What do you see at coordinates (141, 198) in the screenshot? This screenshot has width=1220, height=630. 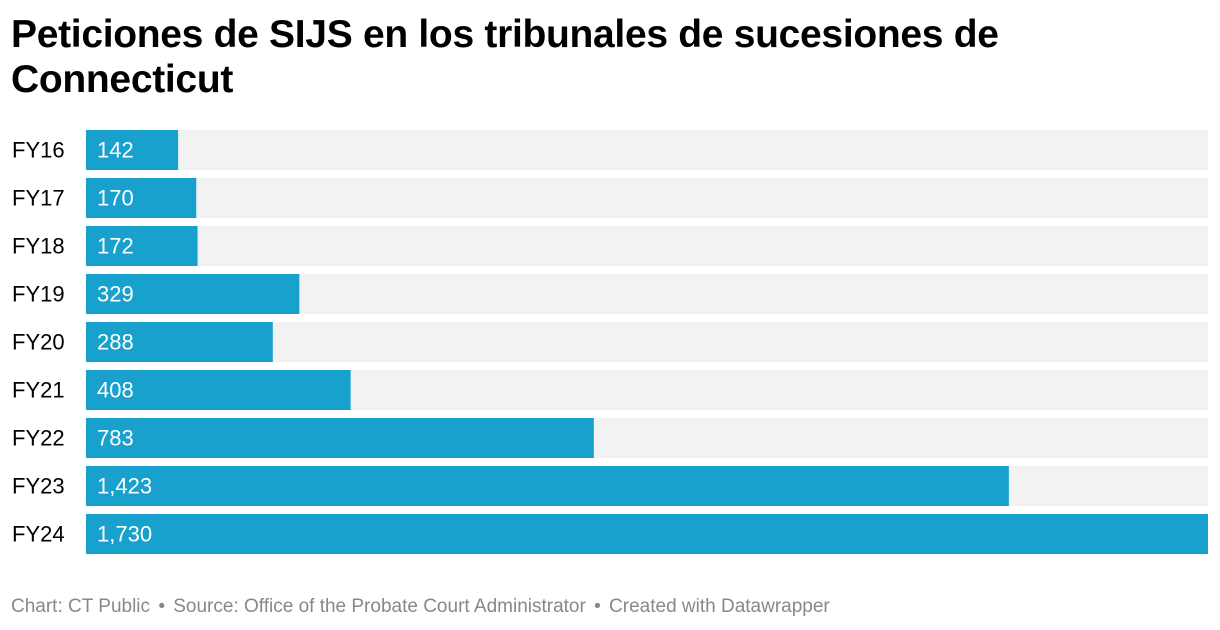 I see `bar-fy17` at bounding box center [141, 198].